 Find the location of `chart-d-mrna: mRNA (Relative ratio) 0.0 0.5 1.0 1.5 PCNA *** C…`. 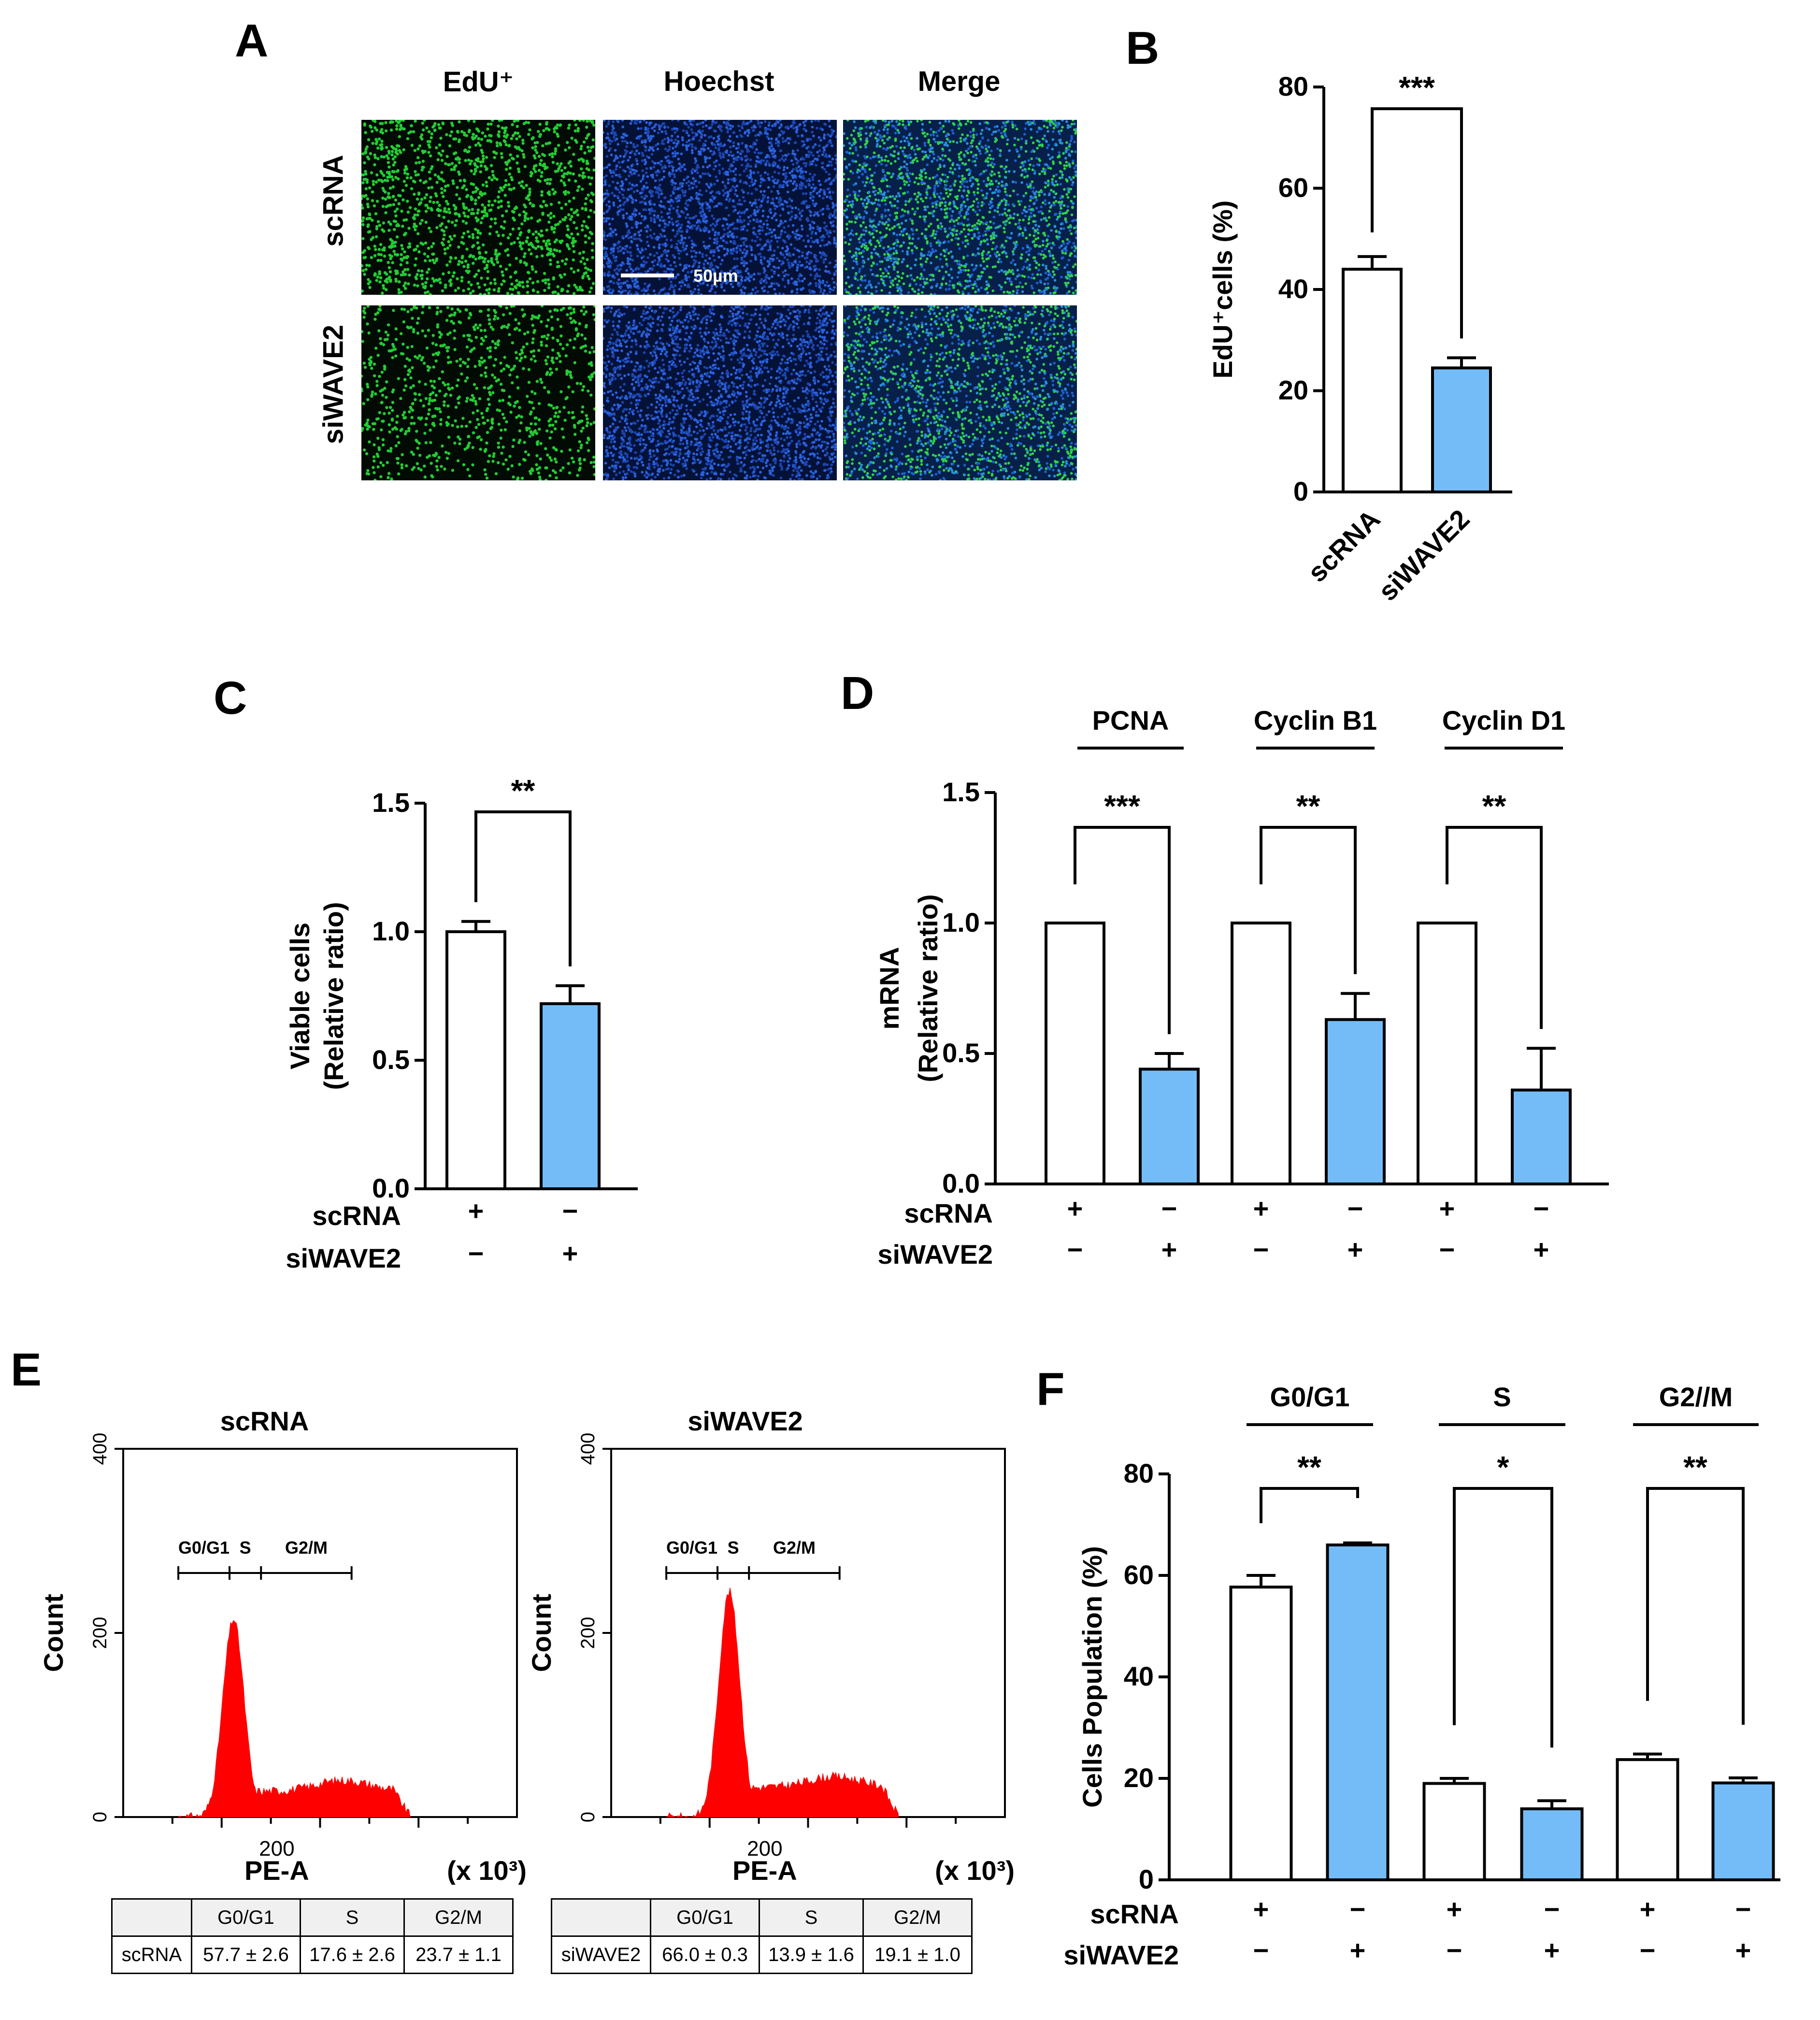

chart-d-mrna: mRNA (Relative ratio) 0.0 0.5 1.0 1.5 PCNA *** C… is located at coordinates (1242, 988).